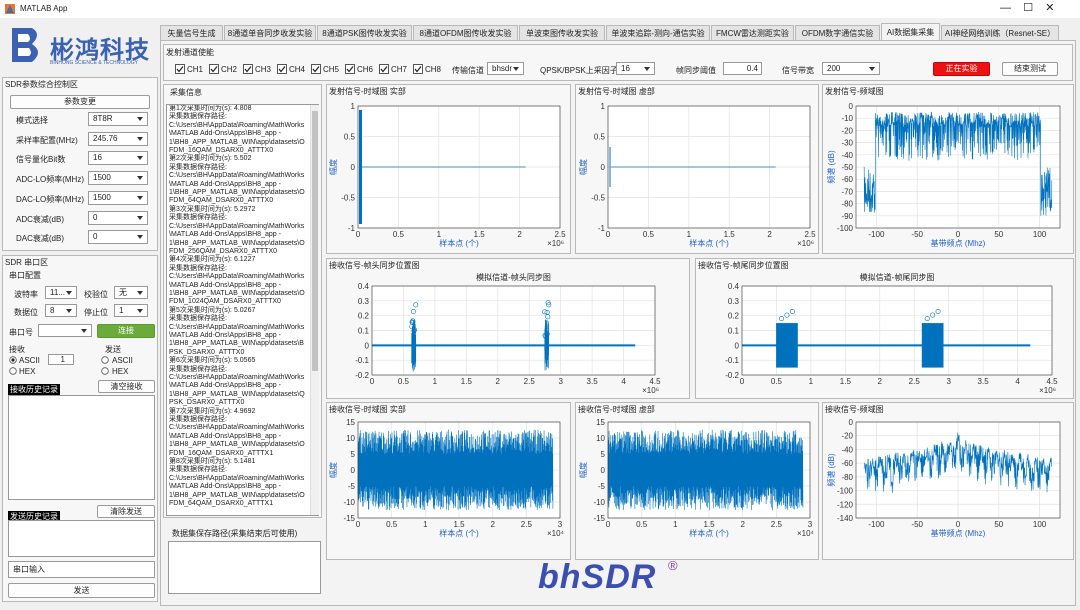  What do you see at coordinates (118, 158) in the screenshot?
I see `field-value: 16` at bounding box center [118, 158].